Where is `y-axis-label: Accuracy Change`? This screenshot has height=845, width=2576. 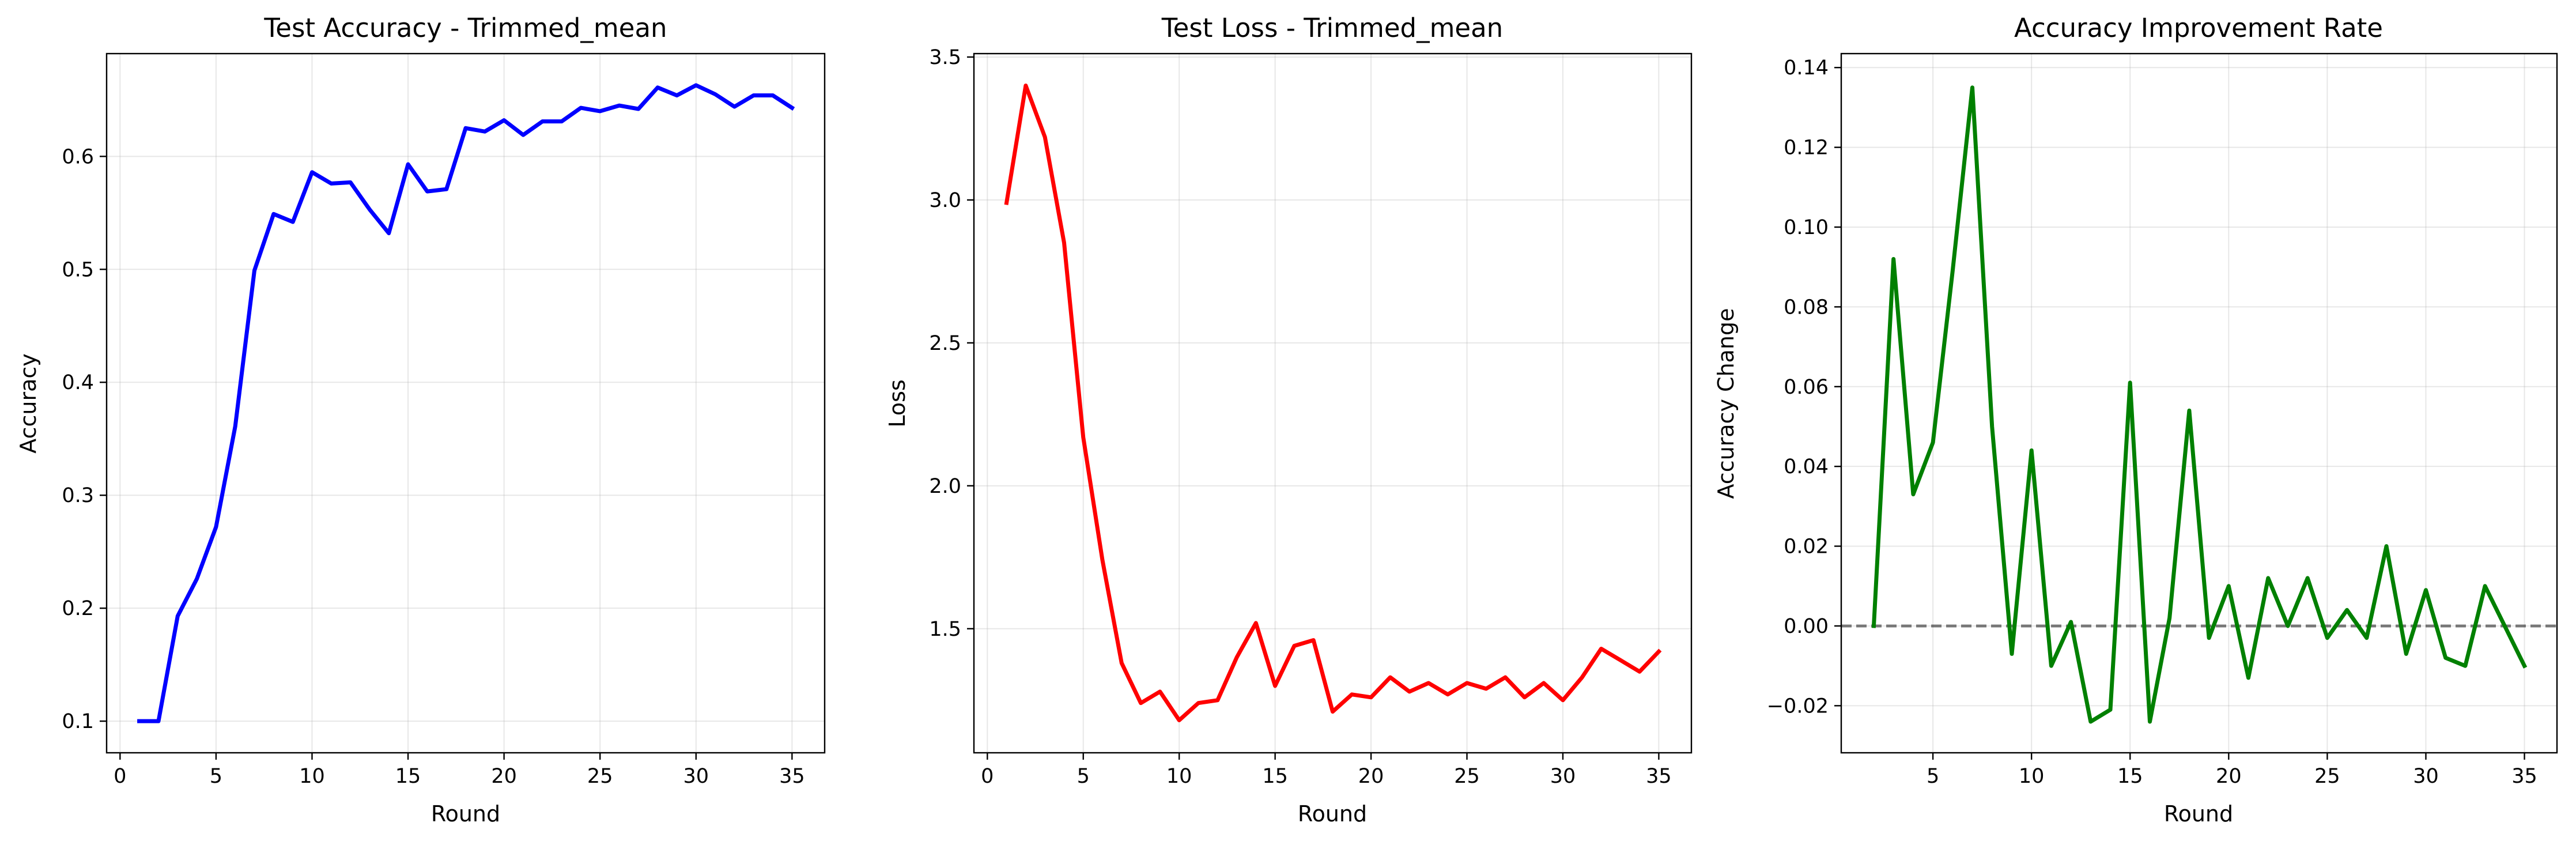 y-axis-label: Accuracy Change is located at coordinates (1726, 403).